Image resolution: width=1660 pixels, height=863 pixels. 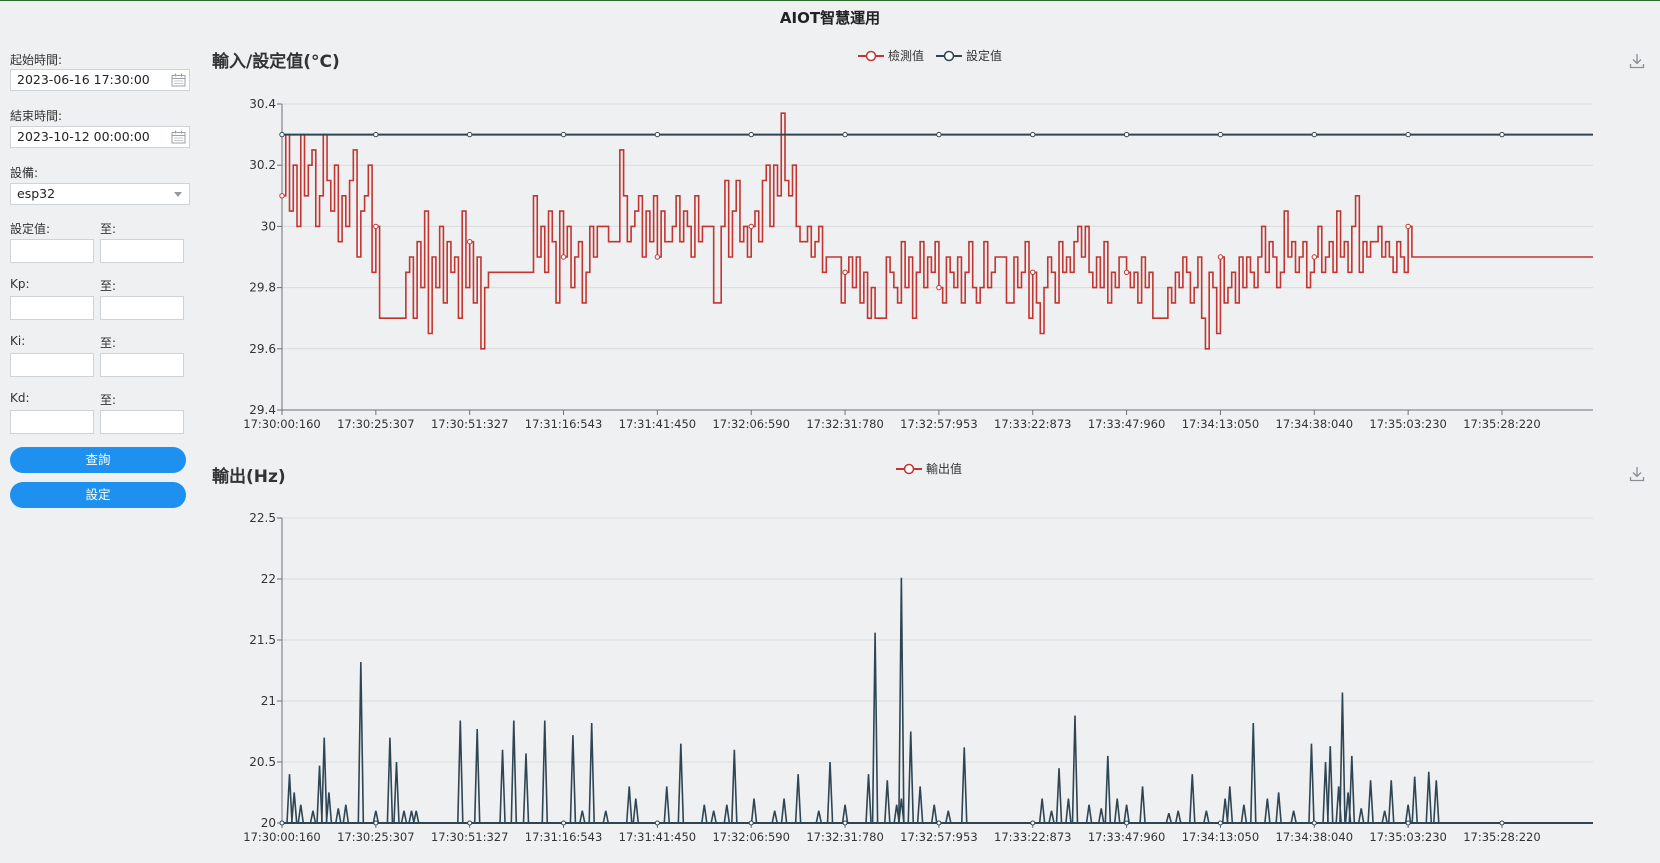 I want to click on x-tick-label: 17:32:06:590, so click(x=750, y=424).